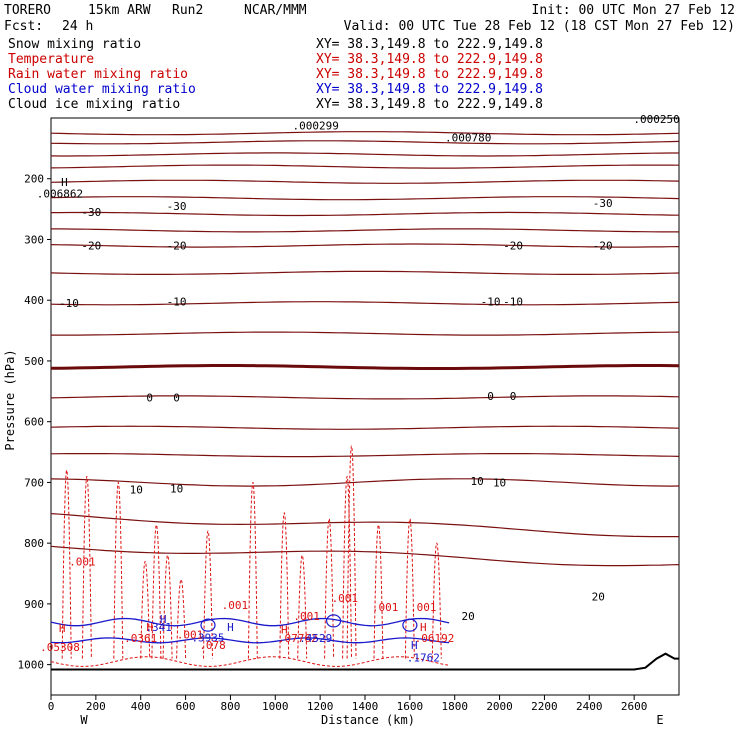 This screenshot has height=740, width=740. What do you see at coordinates (365, 661) in the screenshot?
I see `terrain` at bounding box center [365, 661].